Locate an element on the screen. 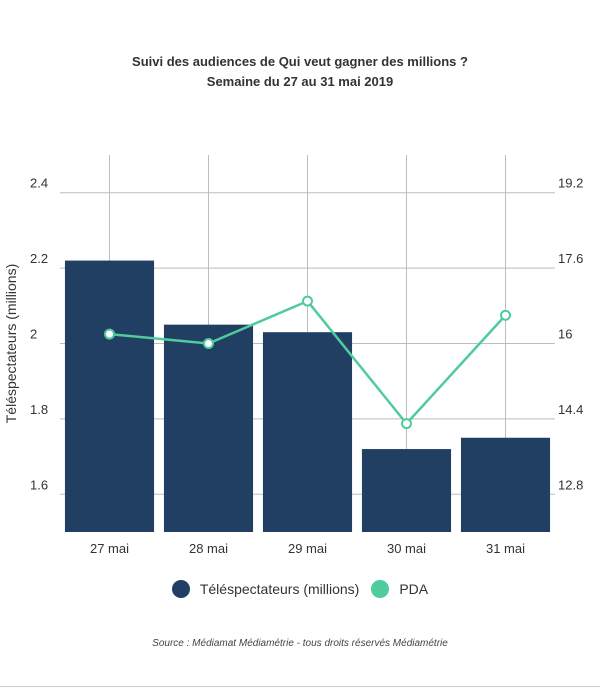  bar-30-mai is located at coordinates (406, 490).